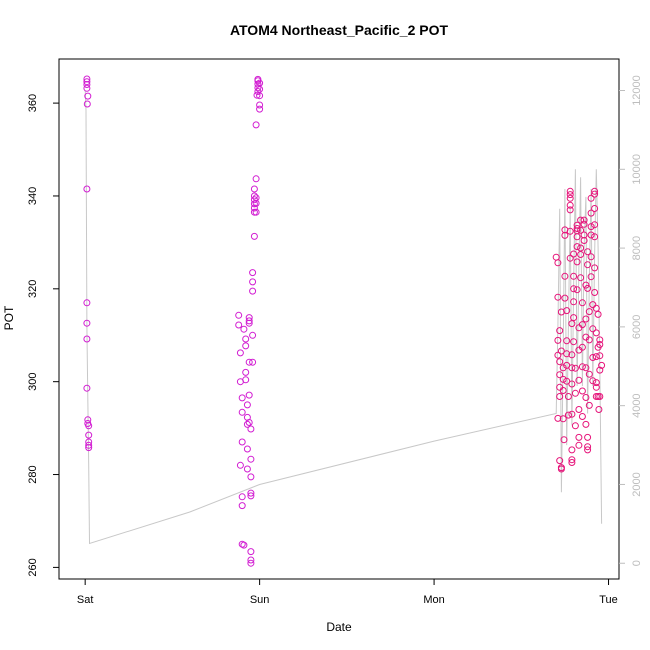 The image size is (650, 650). Describe the element at coordinates (608, 600) in the screenshot. I see `x-tick-label: Tue` at that location.